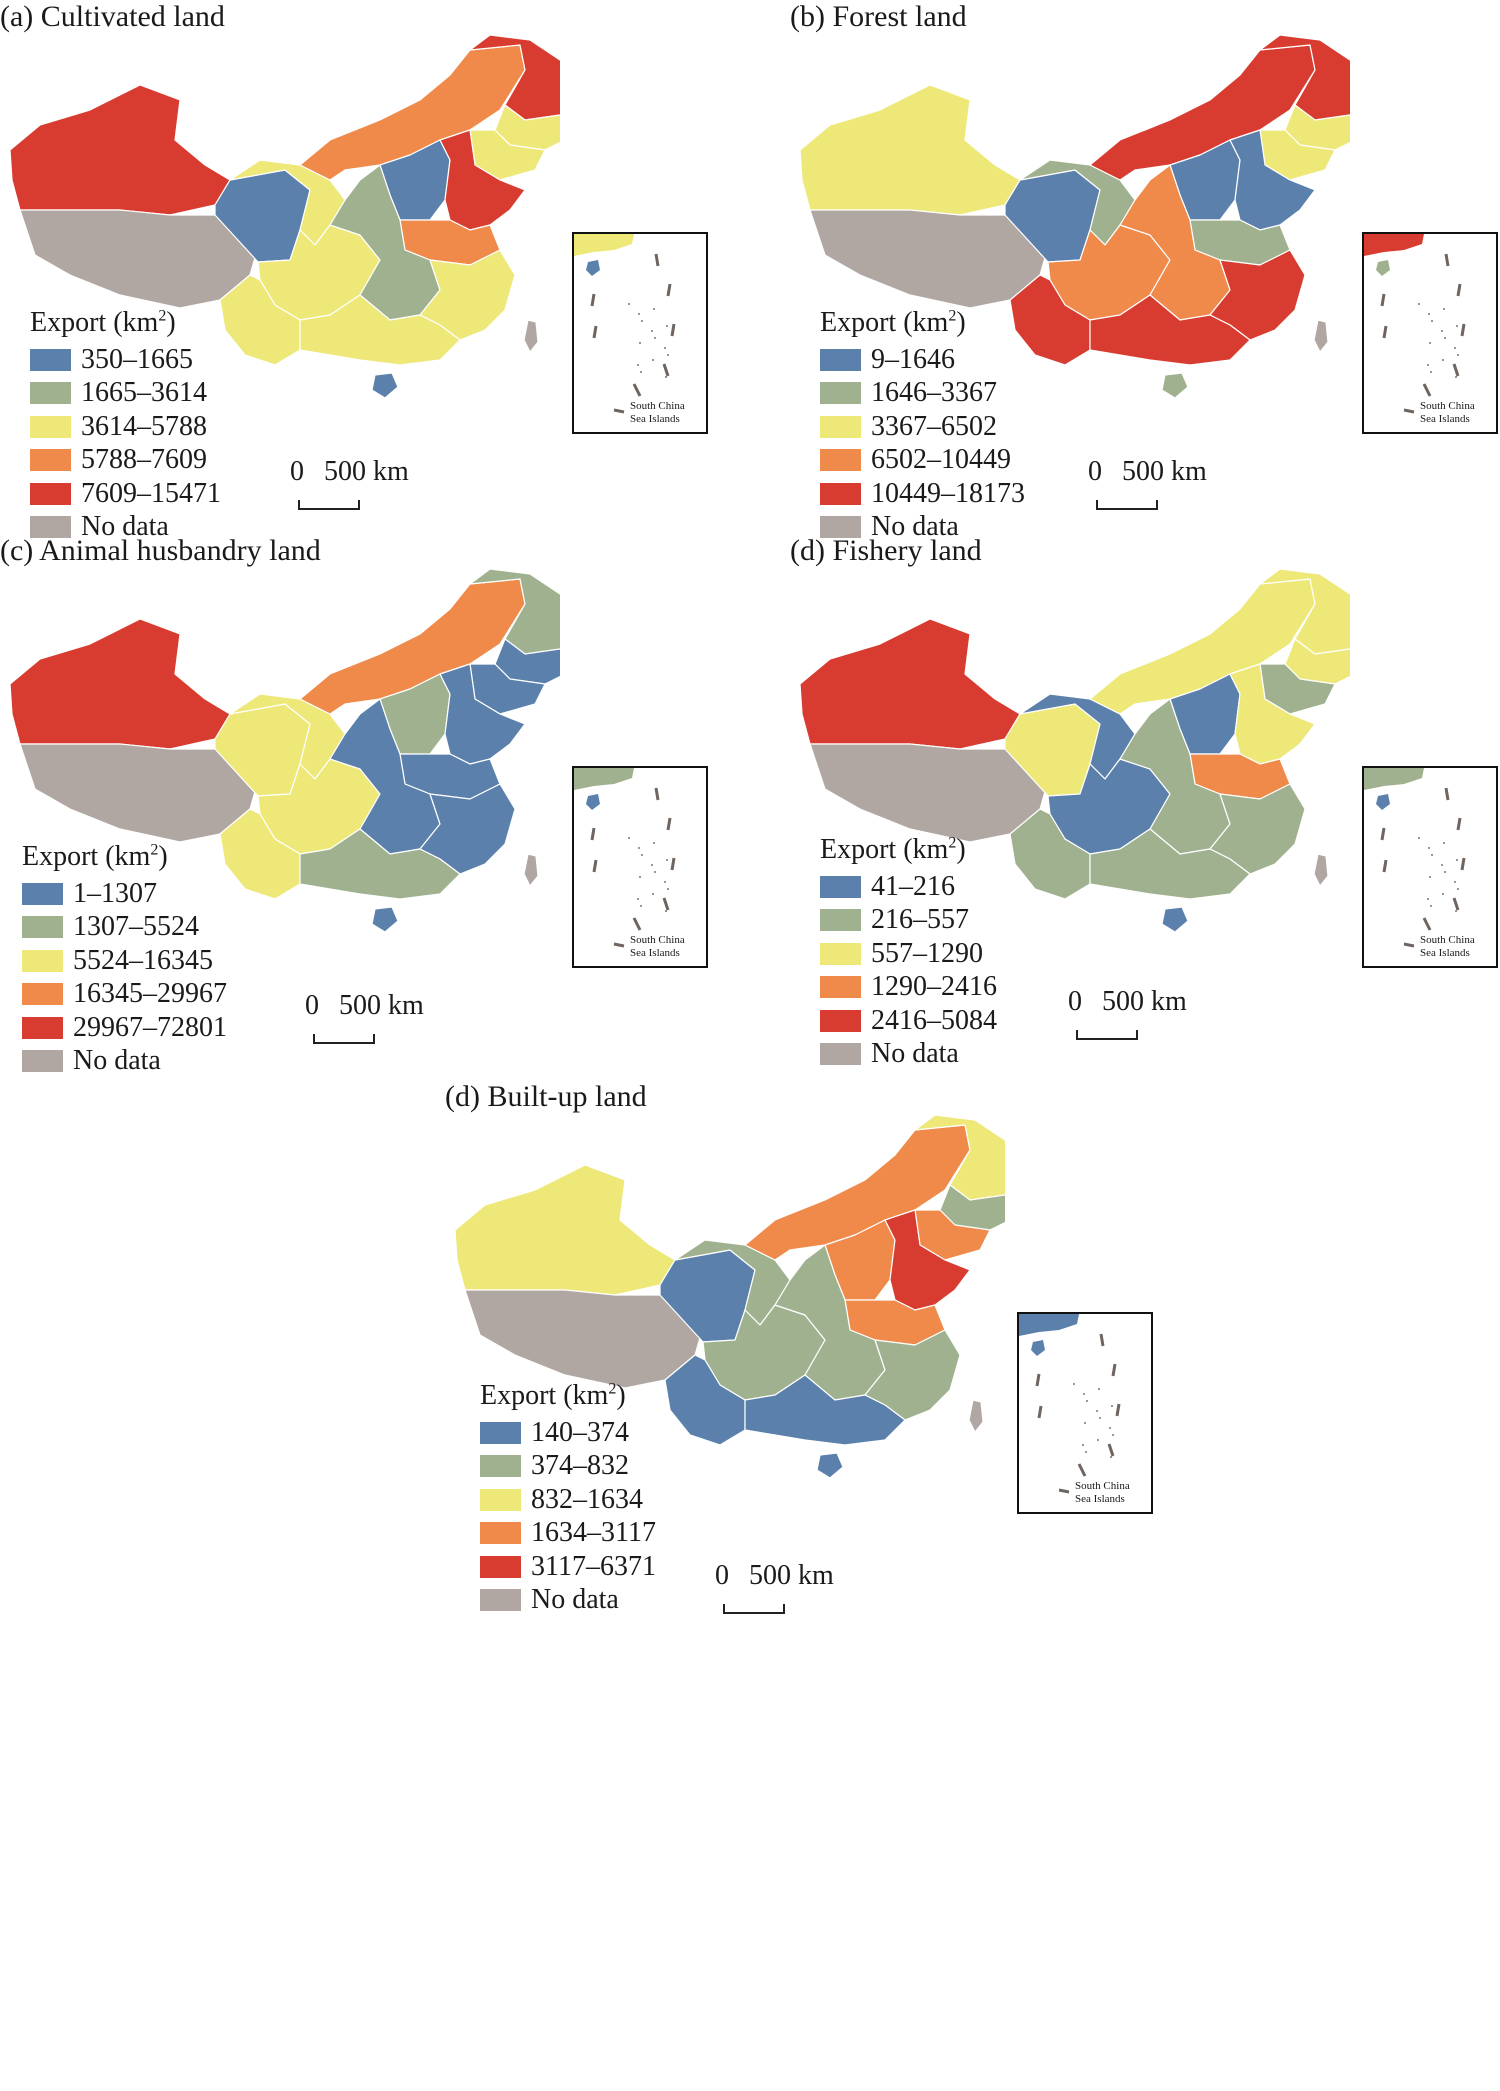  Describe the element at coordinates (1272, 180) in the screenshot. I see `region-shandong-hebei` at that location.